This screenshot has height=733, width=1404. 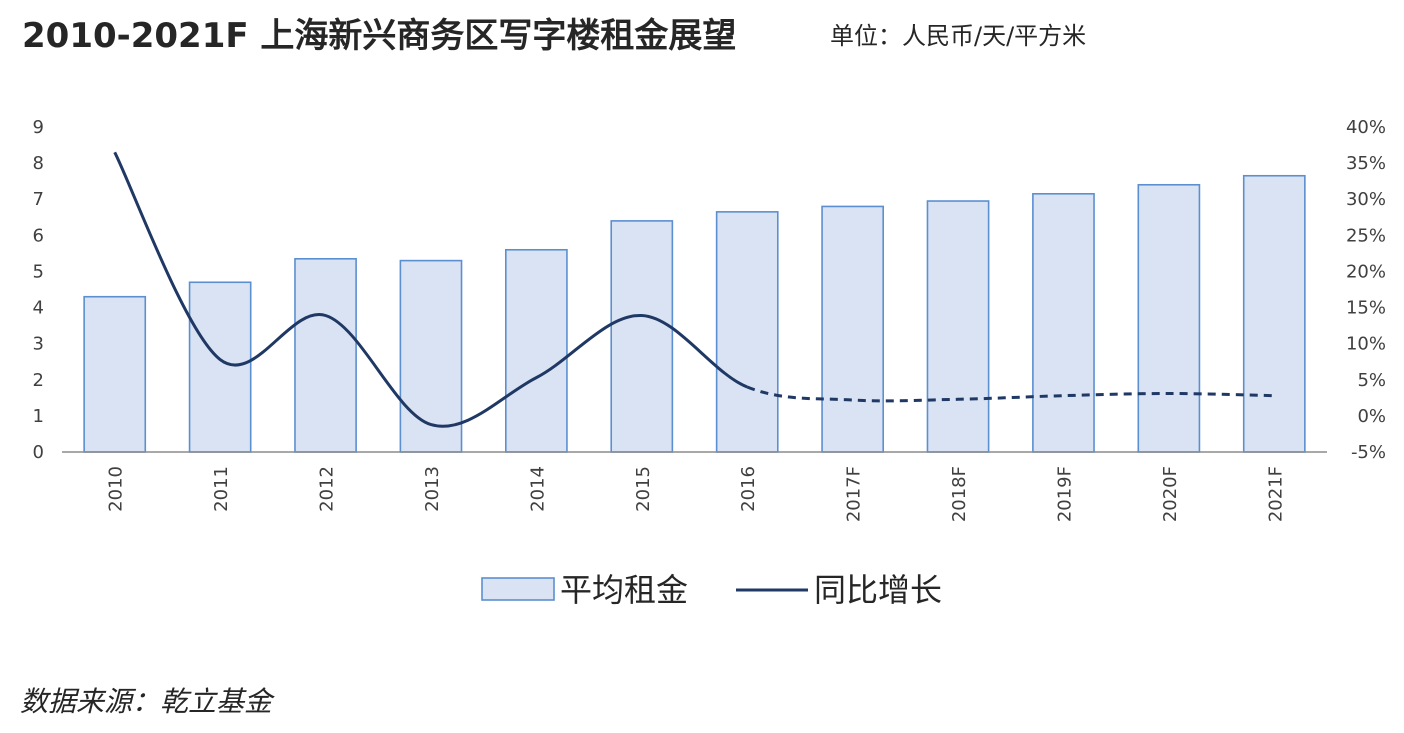 What do you see at coordinates (38, 271) in the screenshot?
I see `left-axis-tick-label: 5` at bounding box center [38, 271].